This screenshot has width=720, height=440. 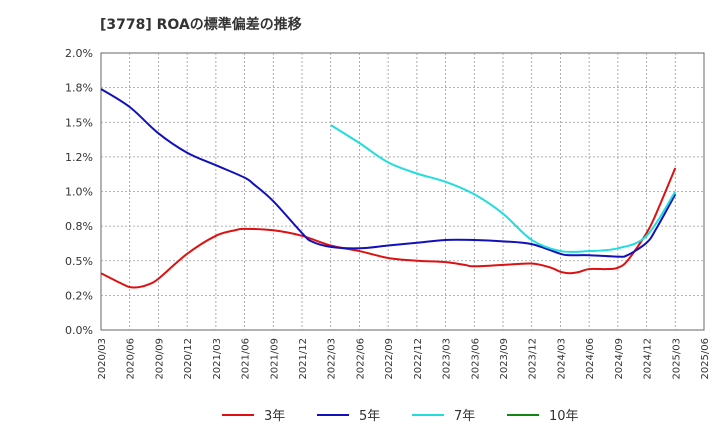 What do you see at coordinates (676, 359) in the screenshot?
I see `x-tick-label: 2025/03` at bounding box center [676, 359].